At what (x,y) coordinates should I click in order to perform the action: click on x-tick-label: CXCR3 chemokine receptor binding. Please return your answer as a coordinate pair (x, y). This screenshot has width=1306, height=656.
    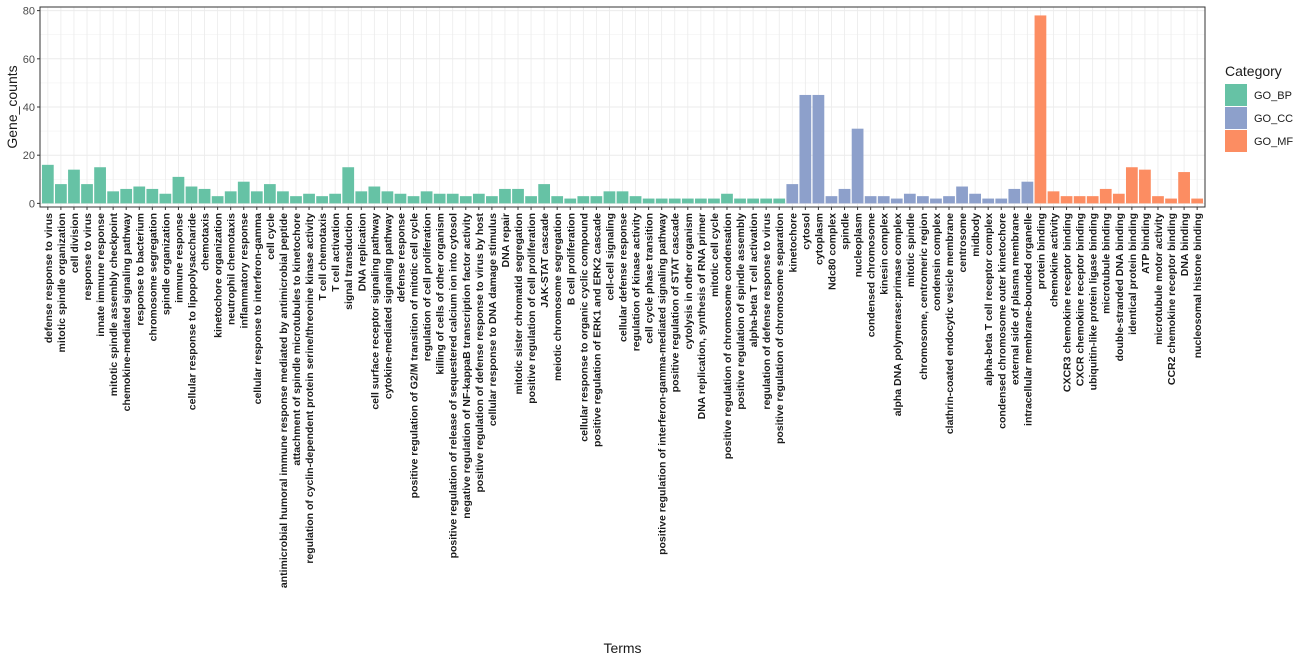
    Looking at the image, I should click on (1068, 302).